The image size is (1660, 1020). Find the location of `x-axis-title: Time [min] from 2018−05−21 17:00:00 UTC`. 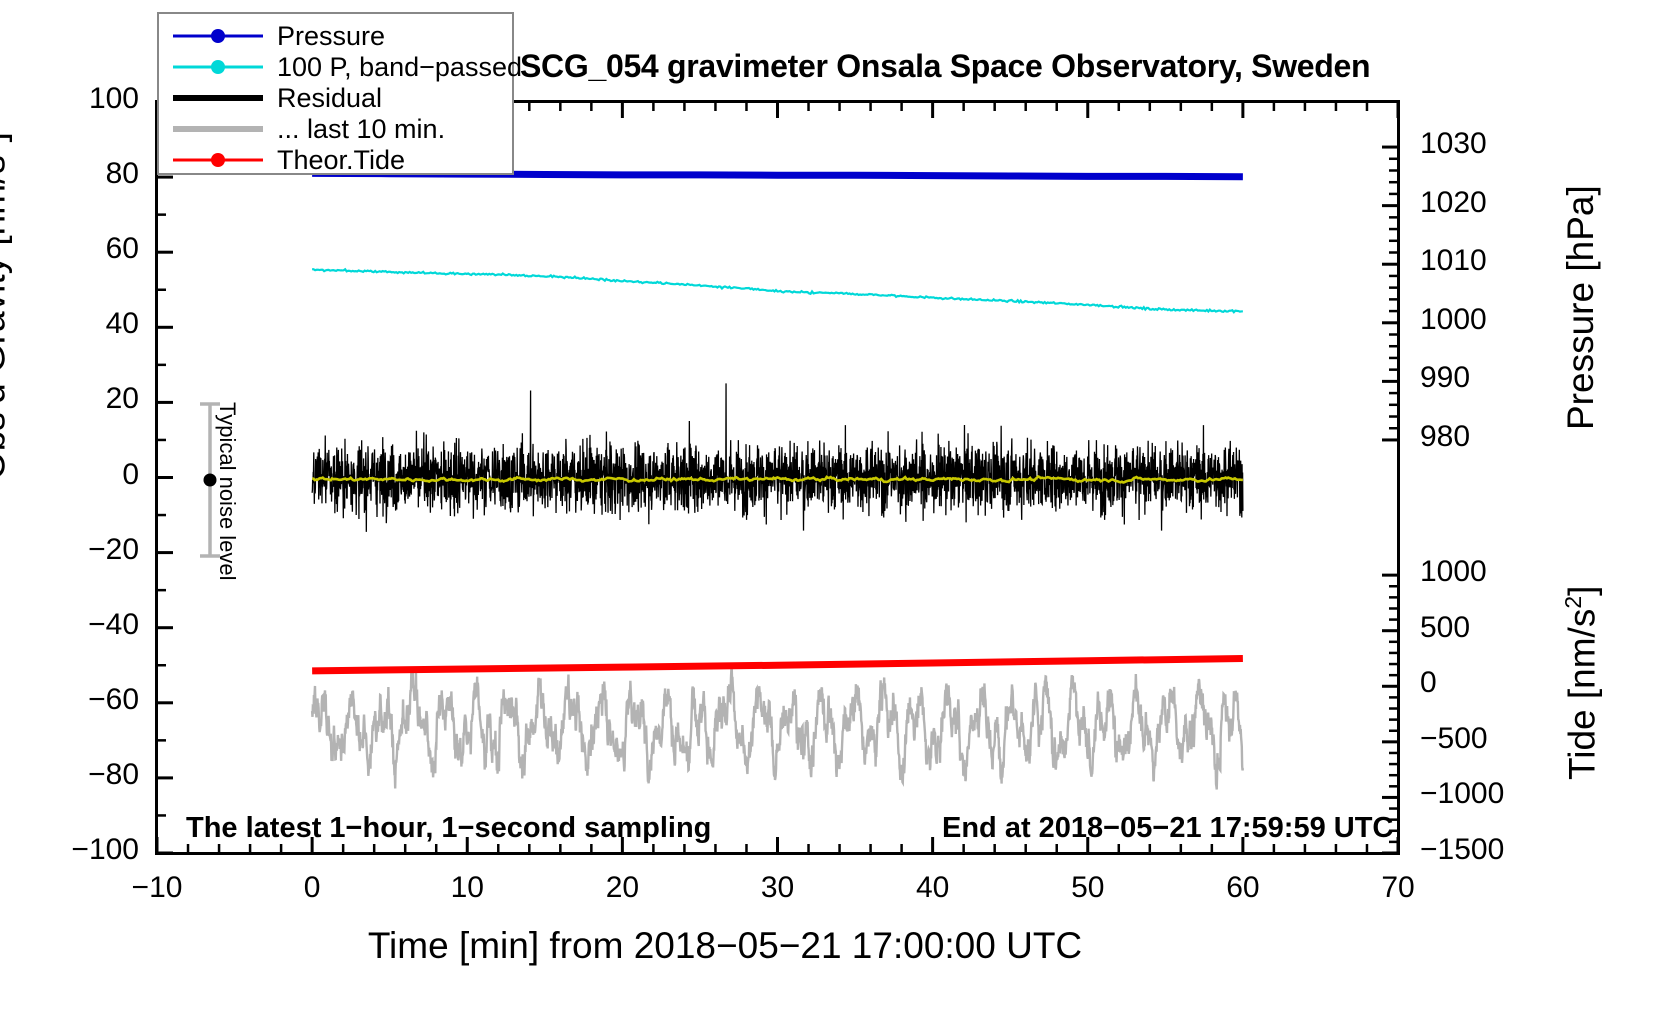

x-axis-title: Time [min] from 2018−05−21 17:00:00 UTC is located at coordinates (725, 945).